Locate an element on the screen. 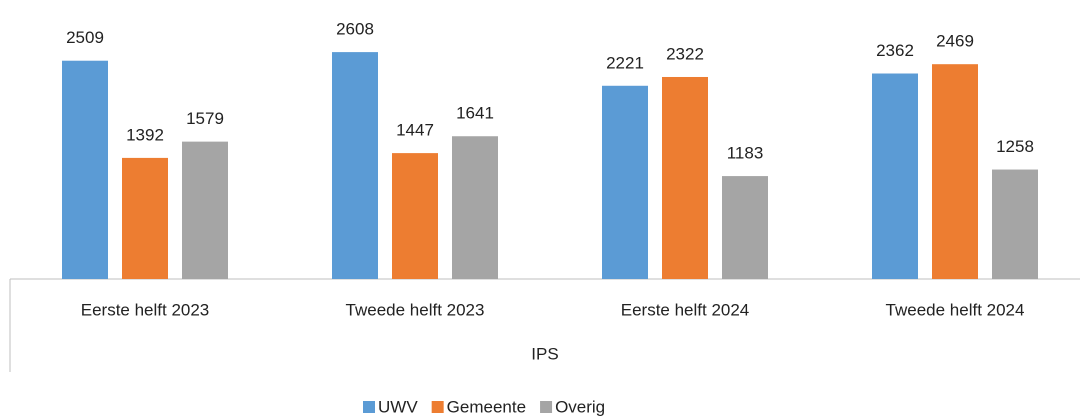 The image size is (1080, 417). value-label: 2221 is located at coordinates (625, 62).